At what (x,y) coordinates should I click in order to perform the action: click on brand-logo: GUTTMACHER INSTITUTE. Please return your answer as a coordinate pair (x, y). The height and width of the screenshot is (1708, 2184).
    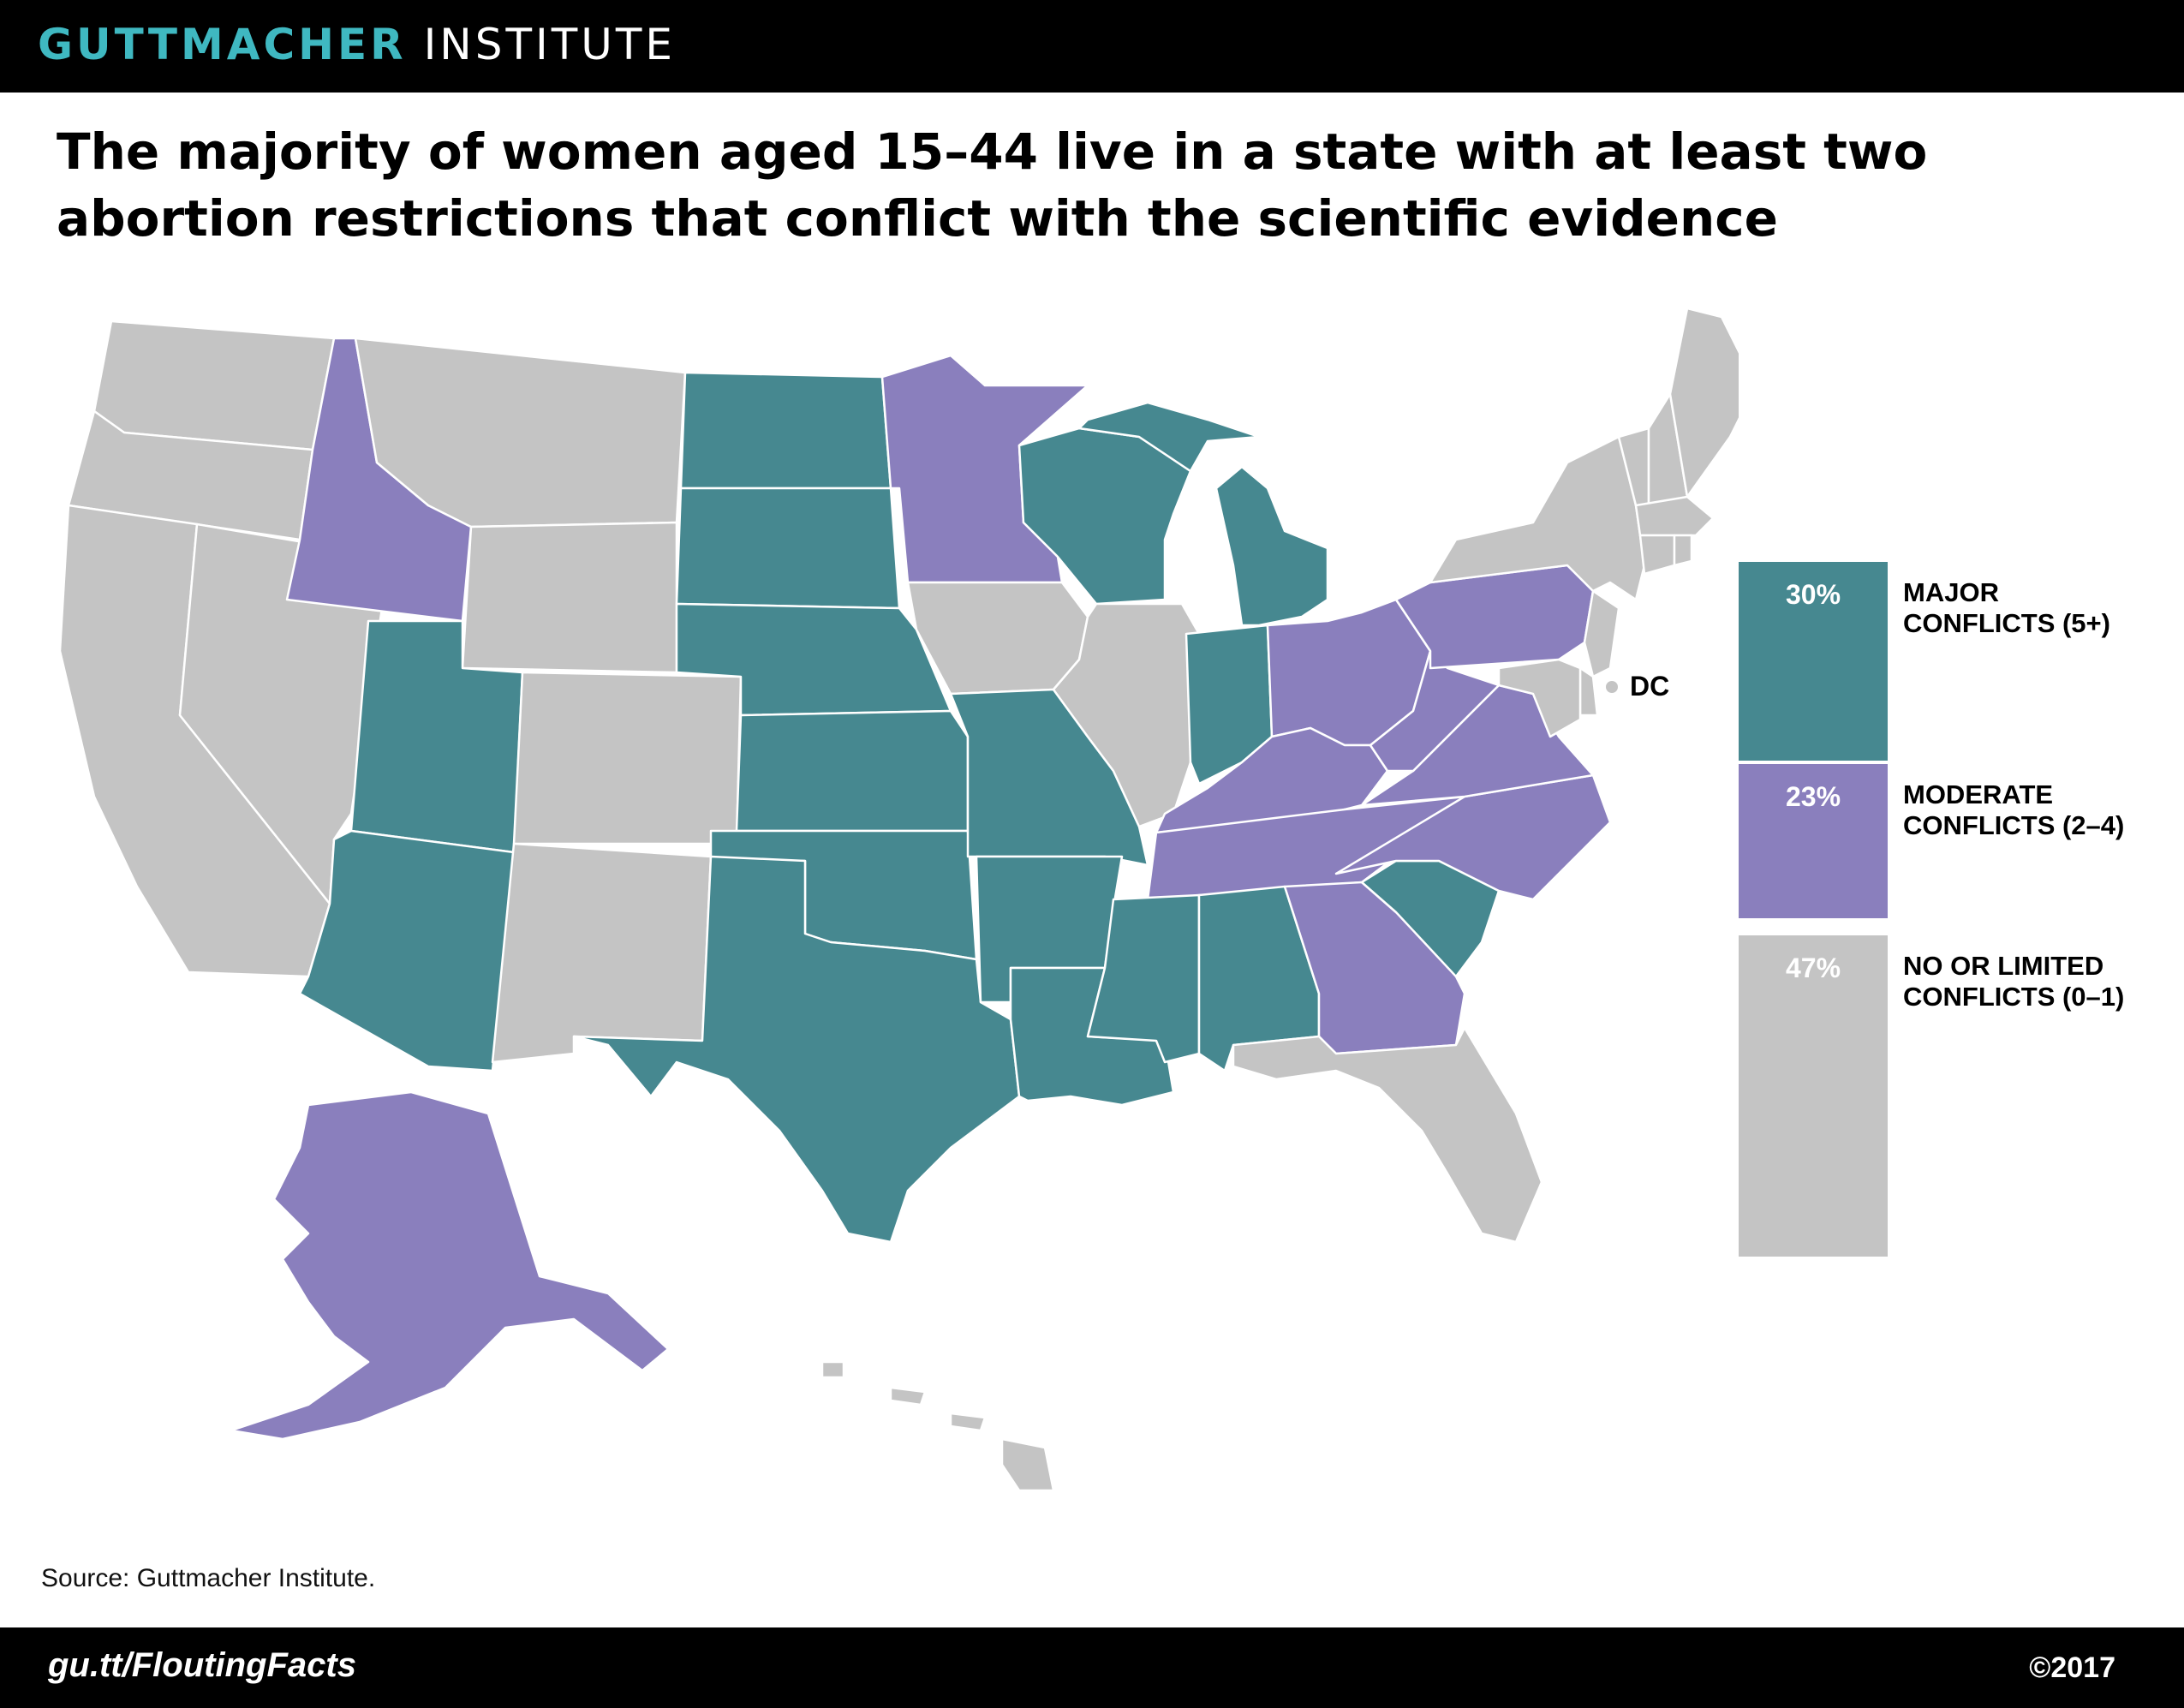
    Looking at the image, I should click on (357, 45).